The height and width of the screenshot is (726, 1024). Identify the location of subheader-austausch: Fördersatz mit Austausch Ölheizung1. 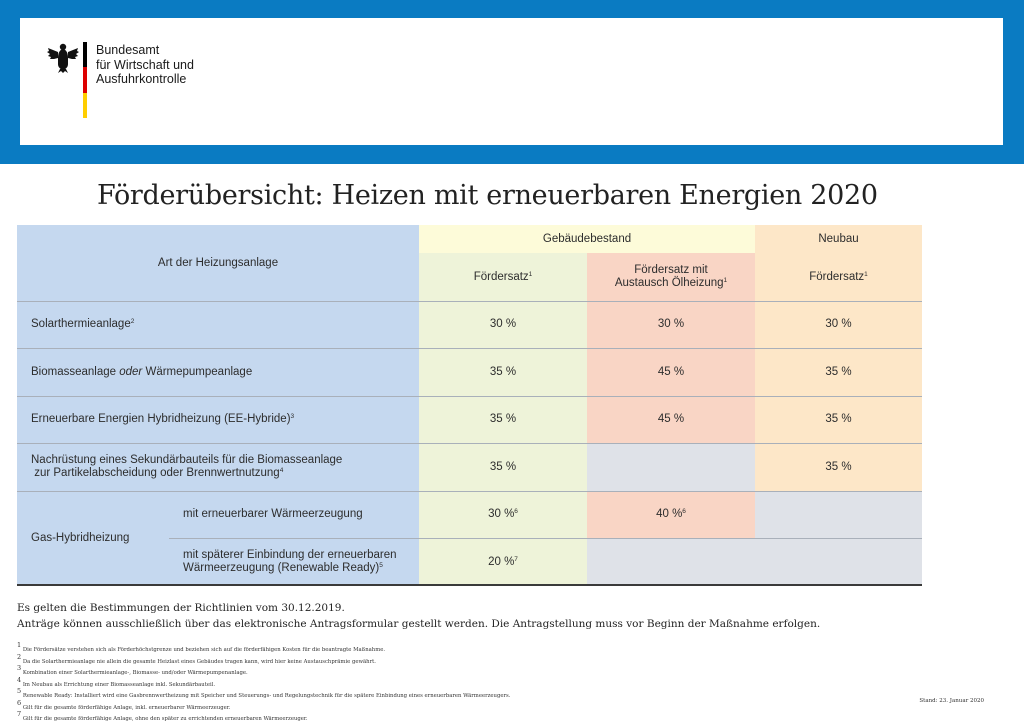
(671, 277).